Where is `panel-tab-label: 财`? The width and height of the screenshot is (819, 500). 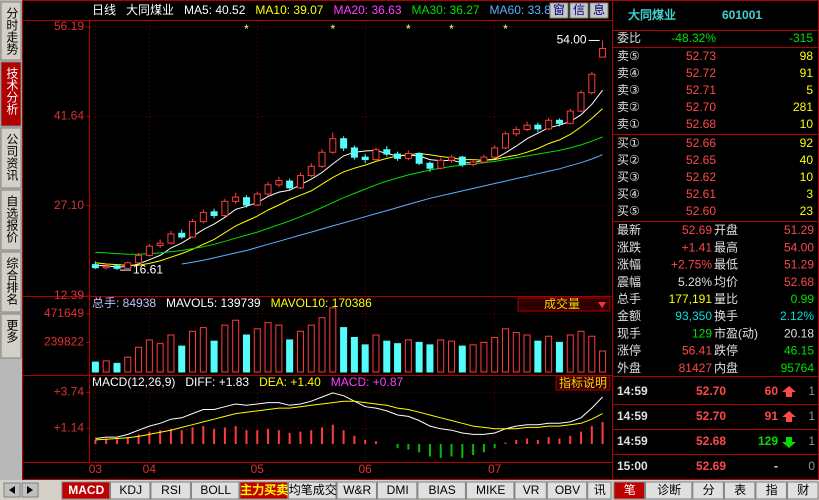 panel-tab-label: 财 is located at coordinates (803, 490).